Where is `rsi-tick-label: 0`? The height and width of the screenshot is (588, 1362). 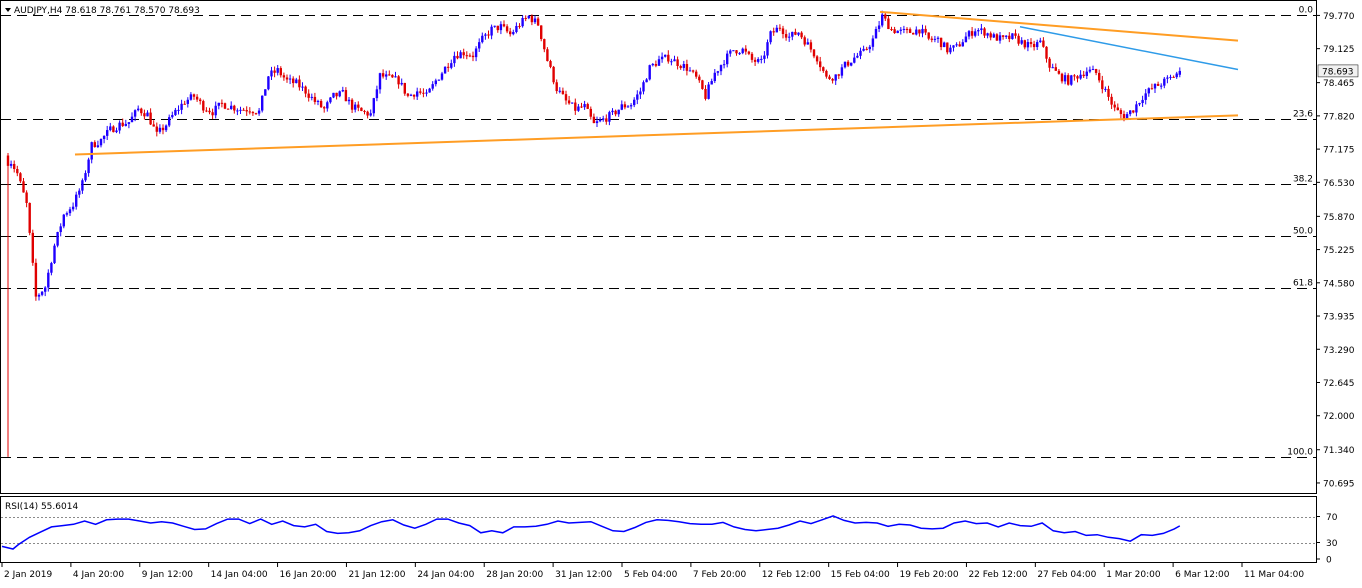
rsi-tick-label: 0 is located at coordinates (1329, 561).